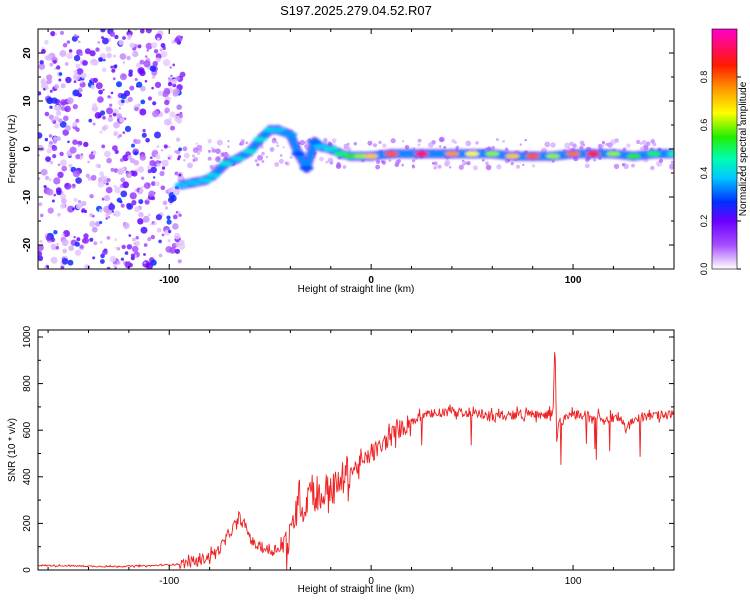 The image size is (750, 600). What do you see at coordinates (743, 148) in the screenshot?
I see `colorbar-label: Normalized spectral amplitude` at bounding box center [743, 148].